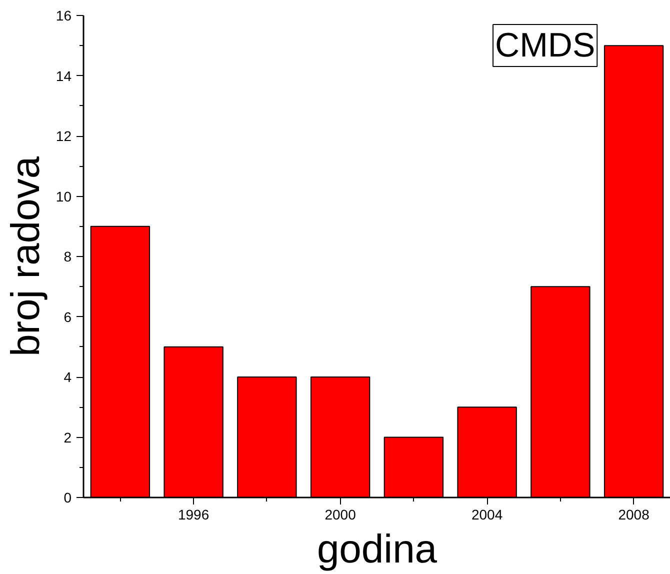 This screenshot has height=574, width=670. What do you see at coordinates (64, 196) in the screenshot?
I see `y-tick-label: 10` at bounding box center [64, 196].